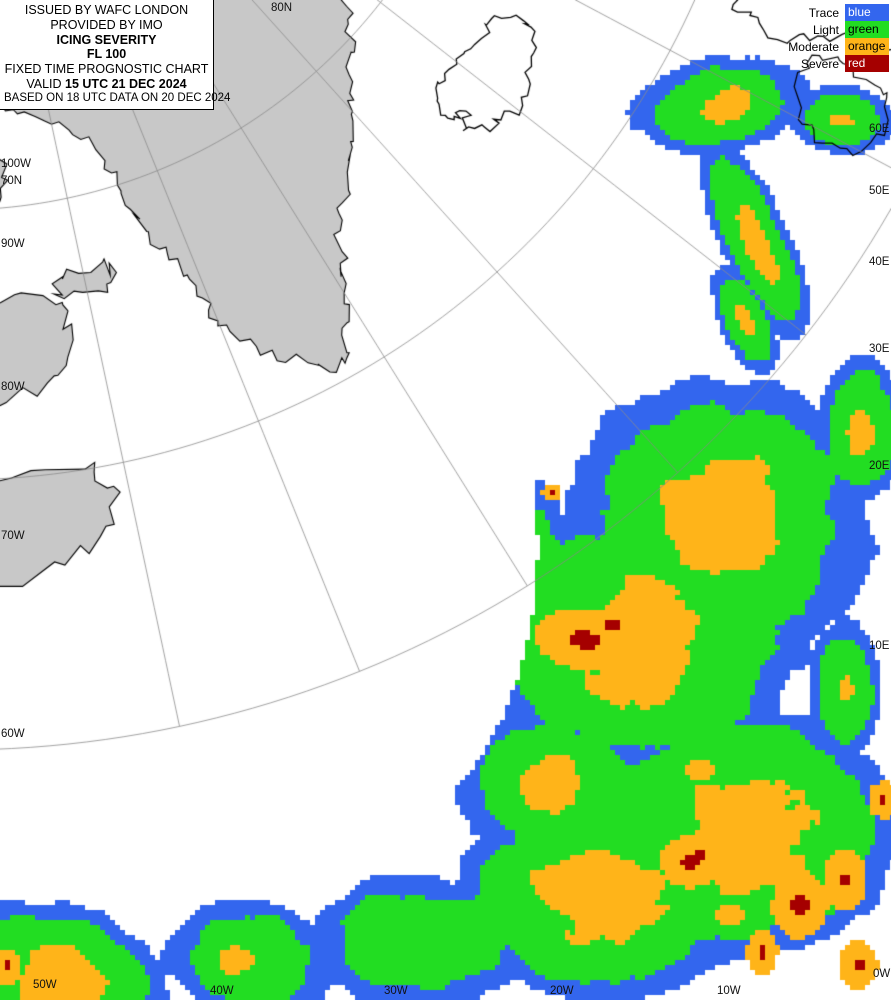 The height and width of the screenshot is (1000, 891). What do you see at coordinates (879, 349) in the screenshot?
I see `graticule-label-lon-30e: 30E` at bounding box center [879, 349].